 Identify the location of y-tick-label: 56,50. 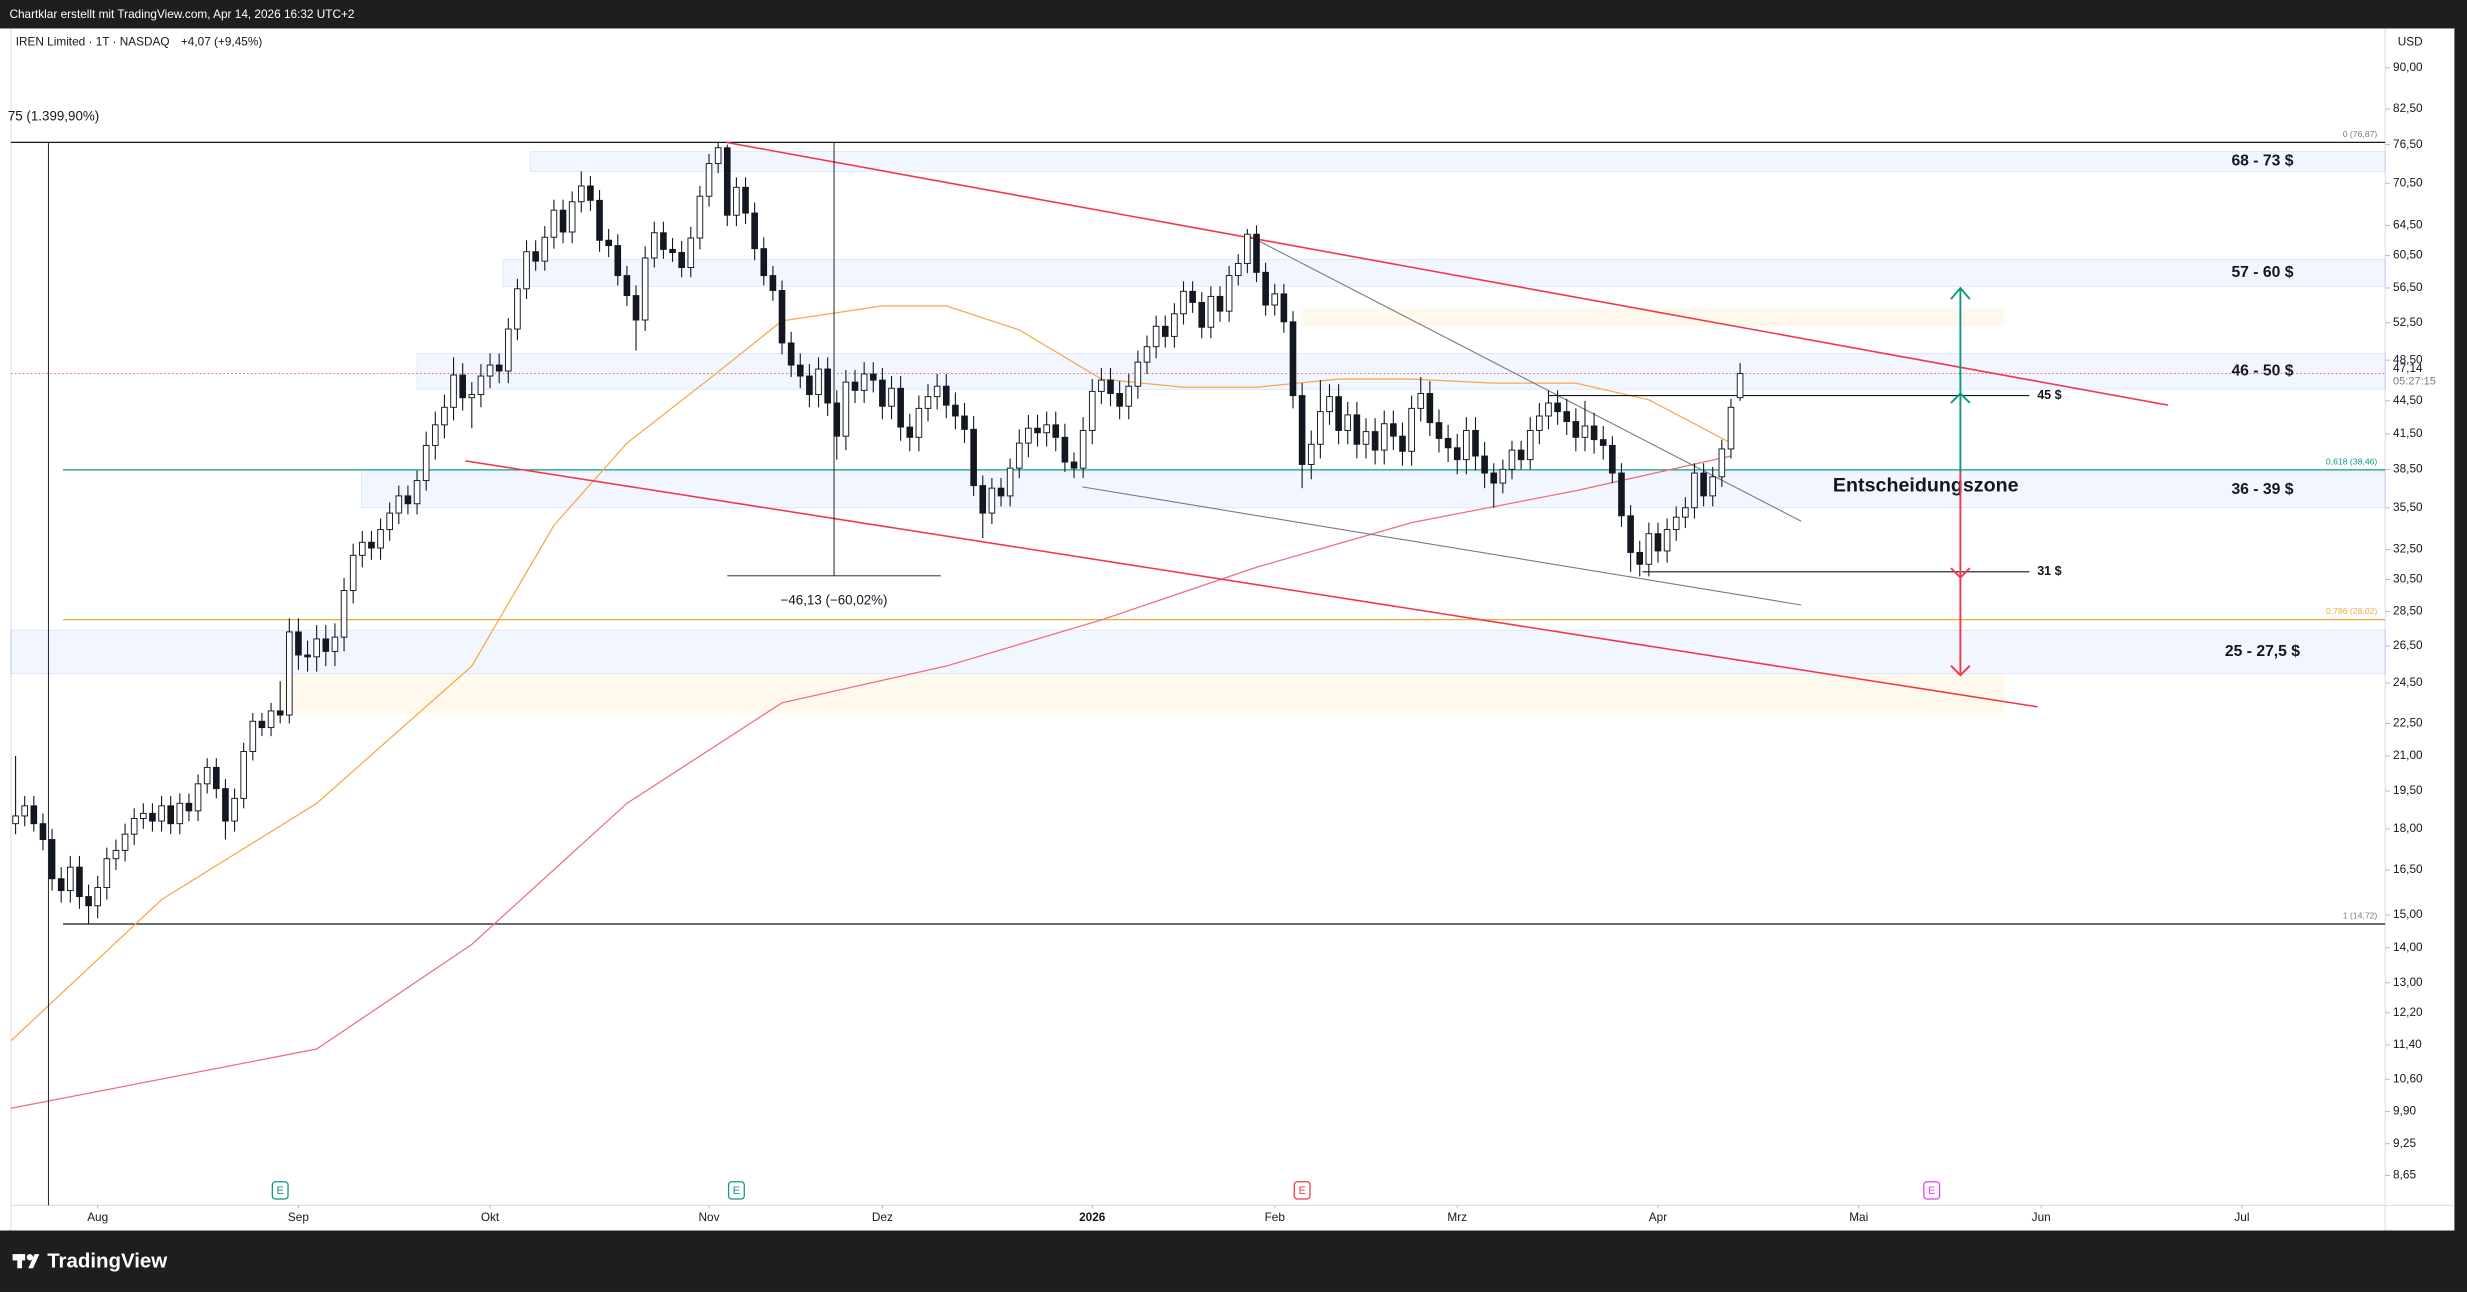
(2408, 287).